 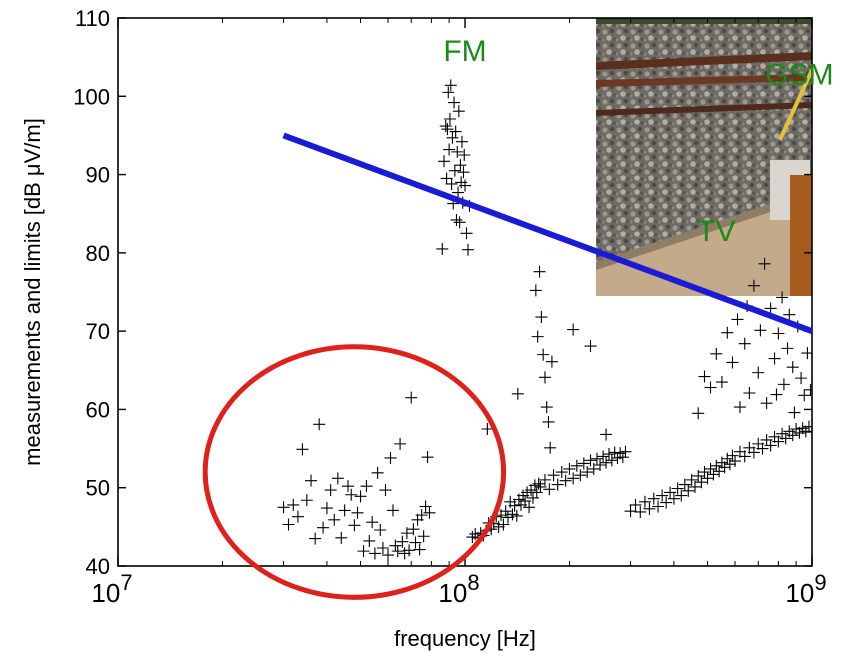 I want to click on annotation-gsm: GSM, so click(x=799, y=75).